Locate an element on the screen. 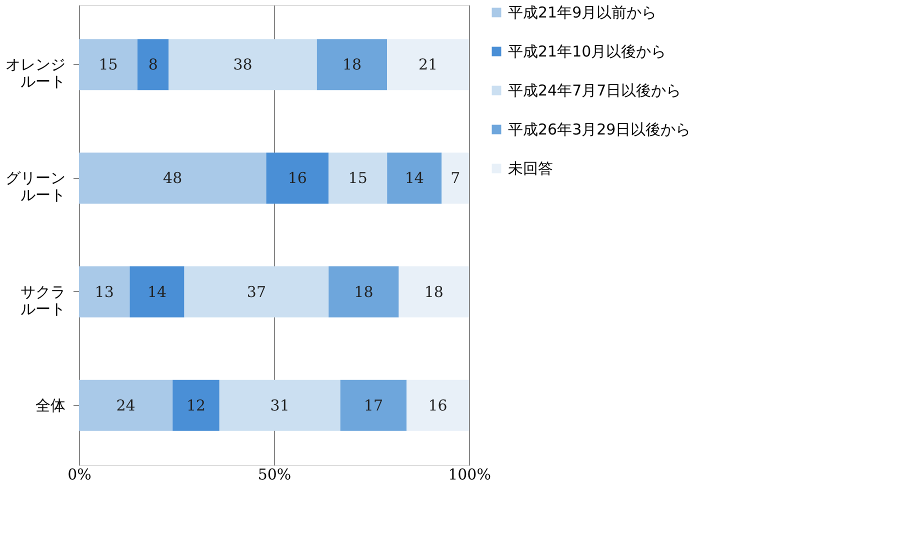 Image resolution: width=912 pixels, height=555 pixels. y-tick-label: オレンジルート is located at coordinates (36, 73).